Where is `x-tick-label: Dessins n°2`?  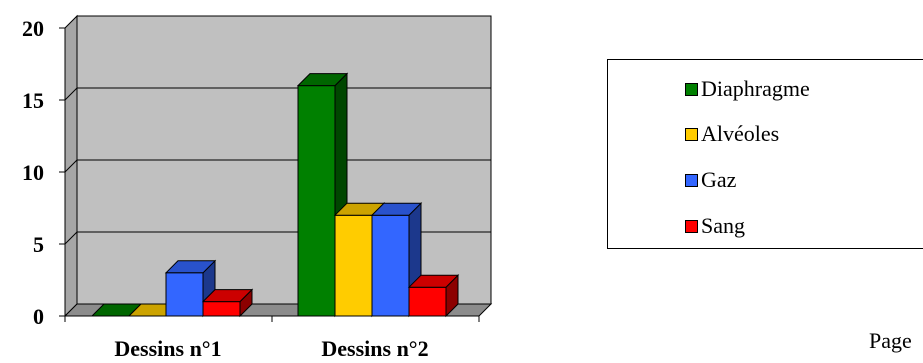 x-tick-label: Dessins n°2 is located at coordinates (374, 348).